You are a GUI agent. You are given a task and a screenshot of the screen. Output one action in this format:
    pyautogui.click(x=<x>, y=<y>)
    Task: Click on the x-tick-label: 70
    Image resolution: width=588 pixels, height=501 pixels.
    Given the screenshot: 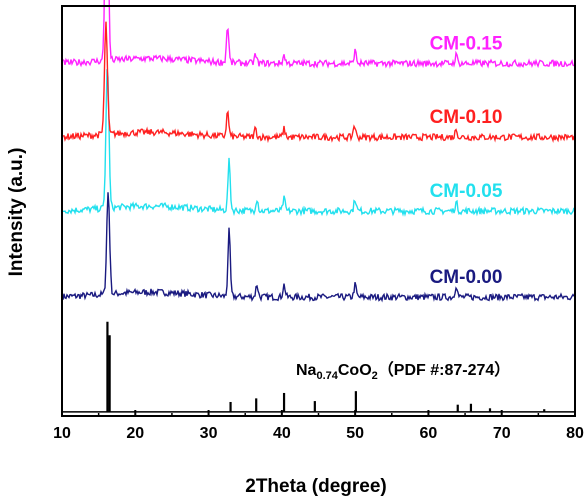 What is the action you would take?
    pyautogui.click(x=502, y=433)
    